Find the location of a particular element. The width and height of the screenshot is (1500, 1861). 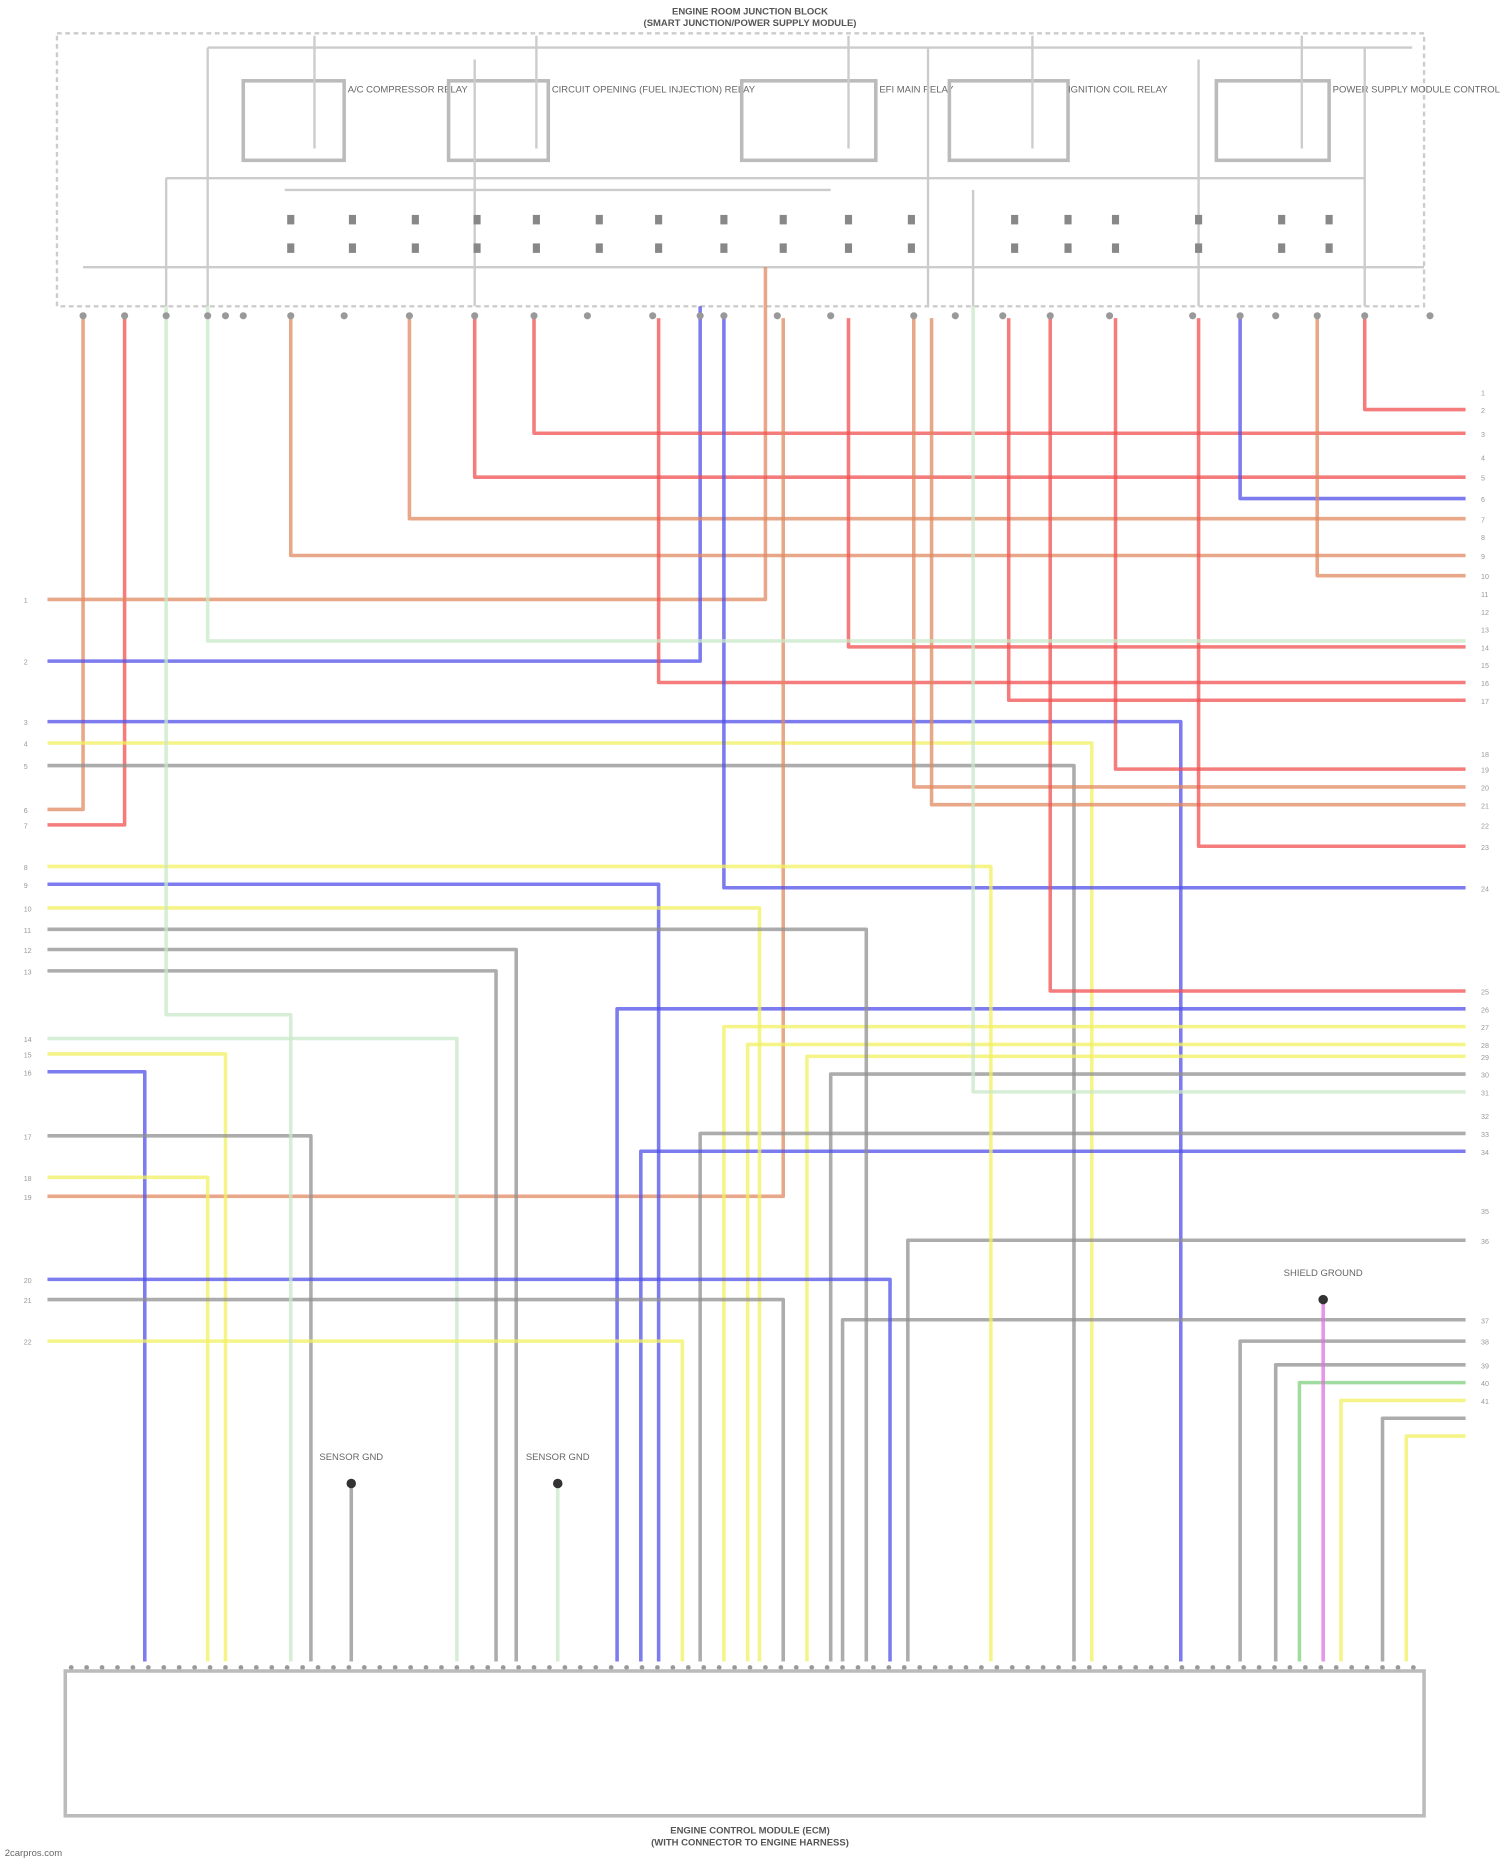

ground-label: SENSOR GND is located at coordinates (558, 1457).